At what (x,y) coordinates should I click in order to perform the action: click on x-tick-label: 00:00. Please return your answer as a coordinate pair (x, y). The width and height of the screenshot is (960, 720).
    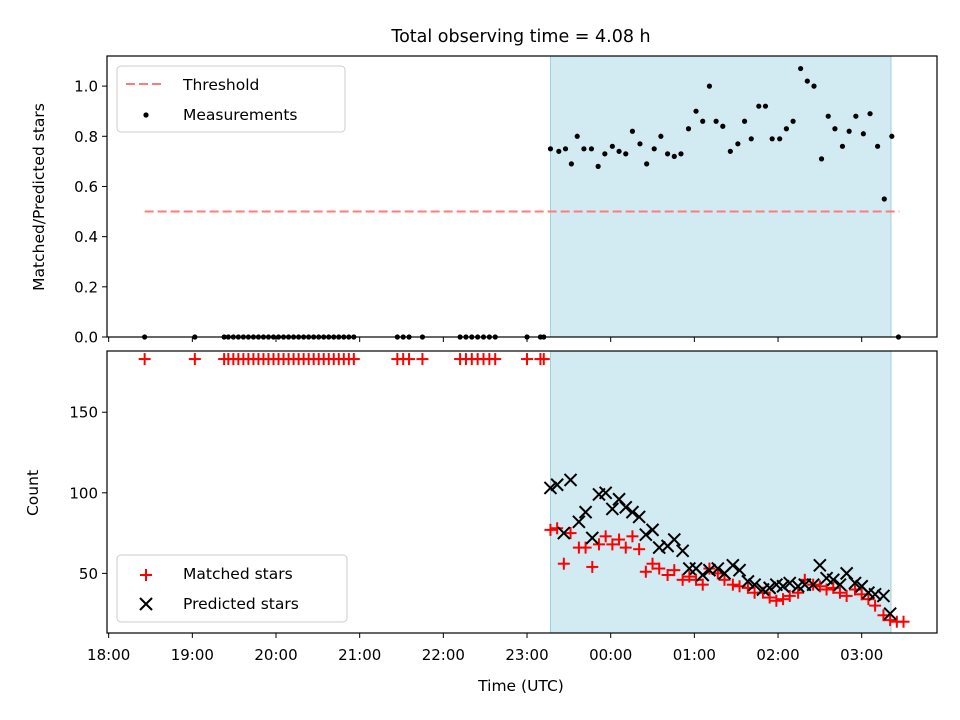
    Looking at the image, I should click on (610, 655).